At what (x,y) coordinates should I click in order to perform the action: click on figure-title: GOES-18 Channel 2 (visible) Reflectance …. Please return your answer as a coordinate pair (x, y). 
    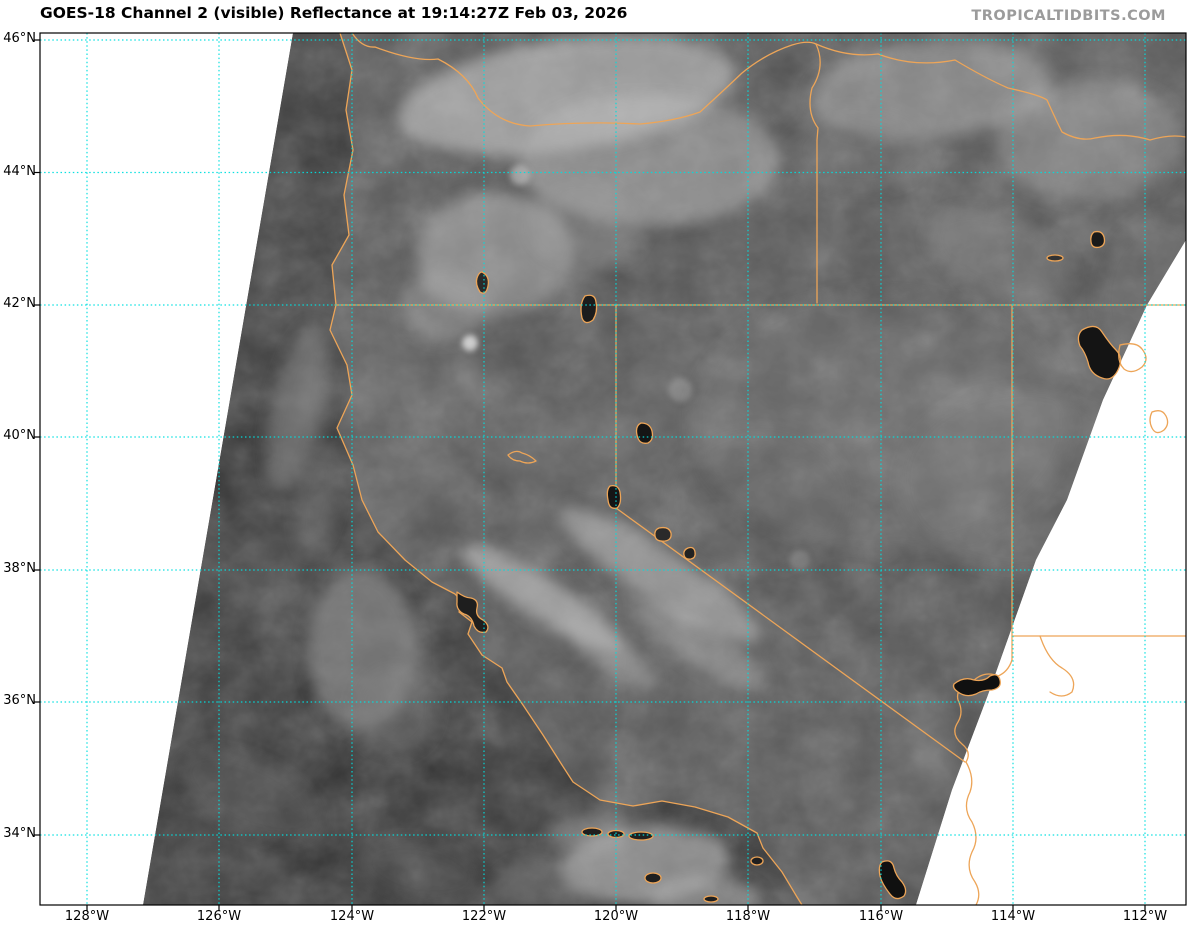
    Looking at the image, I should click on (334, 13).